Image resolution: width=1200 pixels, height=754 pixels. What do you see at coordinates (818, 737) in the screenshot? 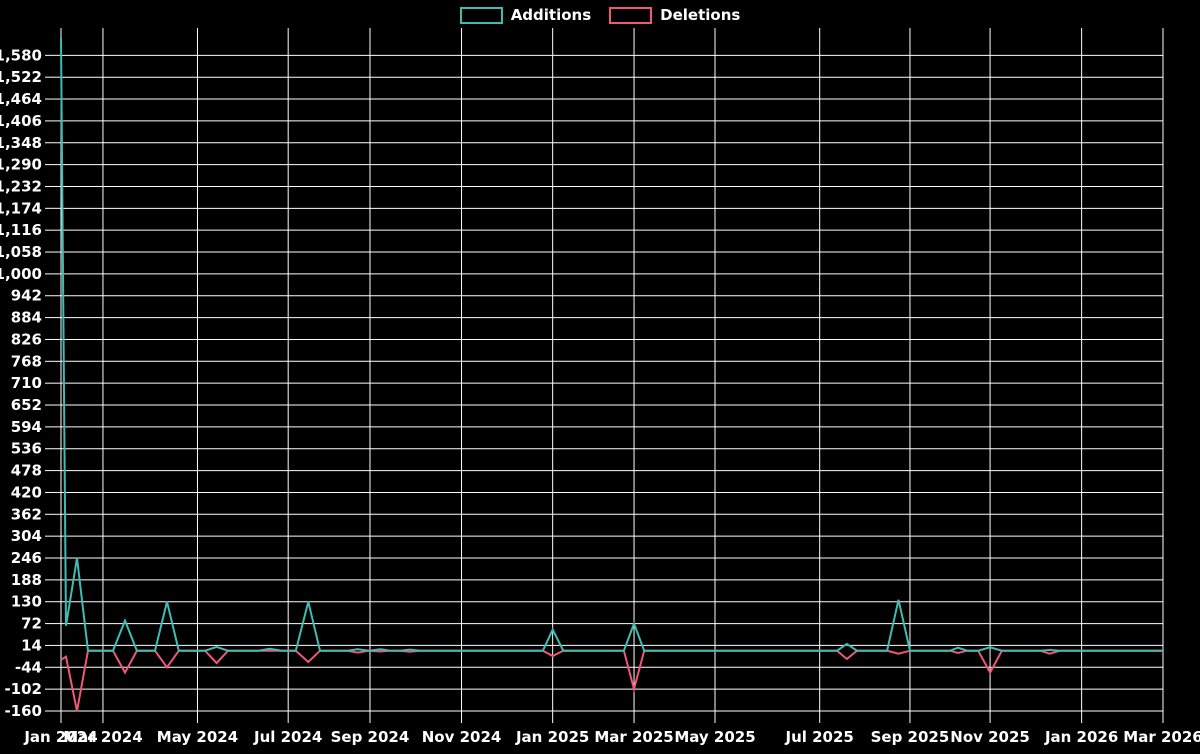
I see `x-axis-tick-label: Jul 2025` at bounding box center [818, 737].